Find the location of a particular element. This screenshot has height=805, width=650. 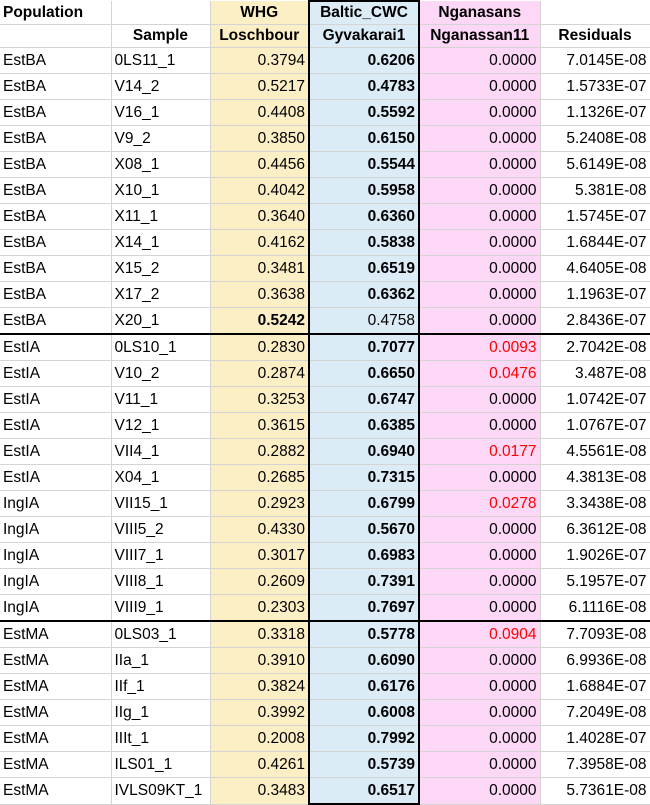

table-row: EstIA V10_2 0.2874 0.6650 0.0476 3.487E-08 is located at coordinates (325, 373).